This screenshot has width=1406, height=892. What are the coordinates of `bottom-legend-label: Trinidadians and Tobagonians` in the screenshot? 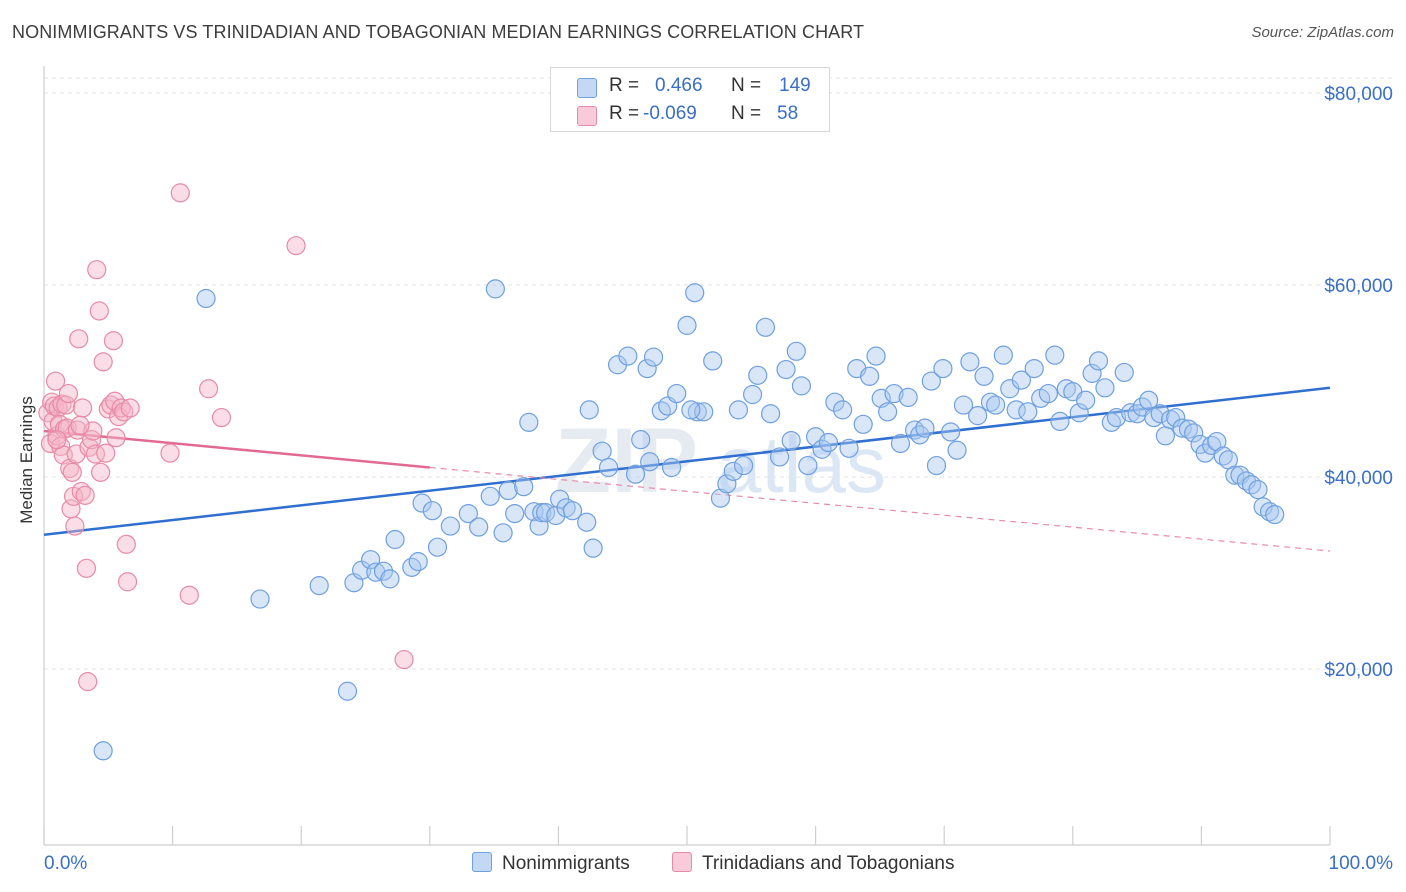 It's located at (828, 863).